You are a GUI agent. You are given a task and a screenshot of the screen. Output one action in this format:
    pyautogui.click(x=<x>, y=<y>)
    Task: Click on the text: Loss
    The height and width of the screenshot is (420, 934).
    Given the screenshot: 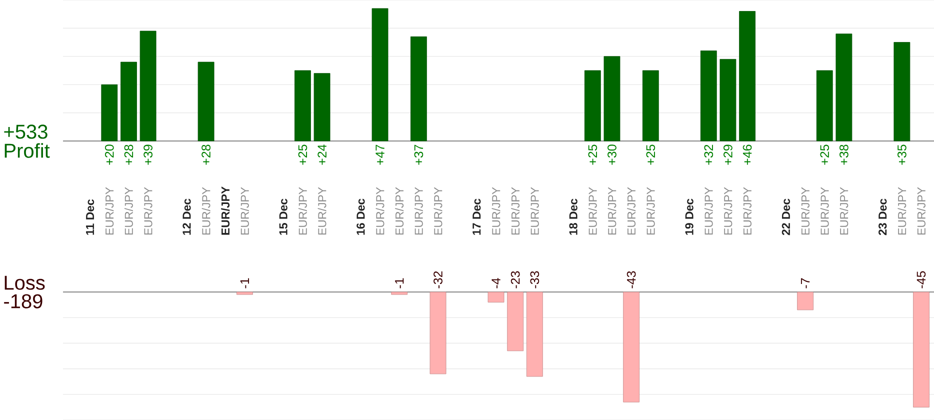 What is the action you would take?
    pyautogui.click(x=24, y=283)
    